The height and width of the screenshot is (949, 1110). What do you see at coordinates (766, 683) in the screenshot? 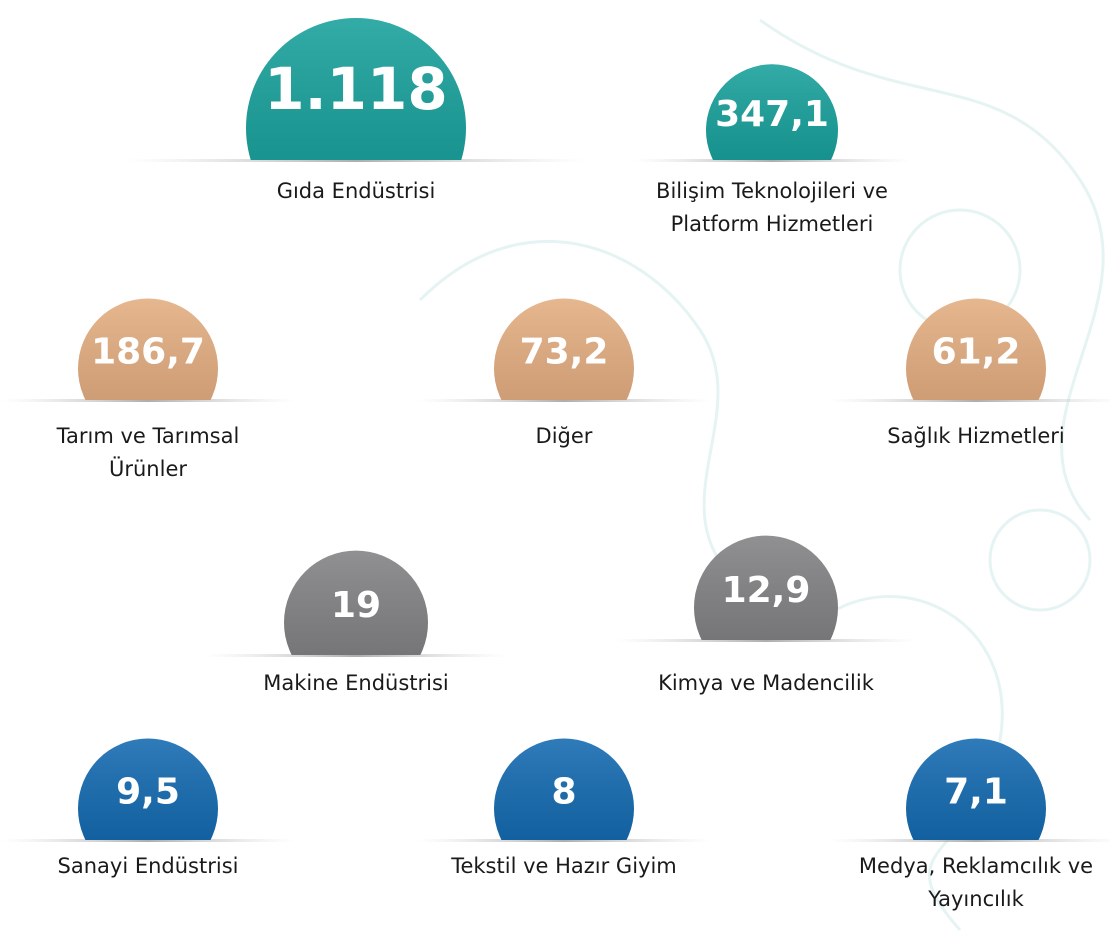
I see `label: Kimya ve Madencilik` at bounding box center [766, 683].